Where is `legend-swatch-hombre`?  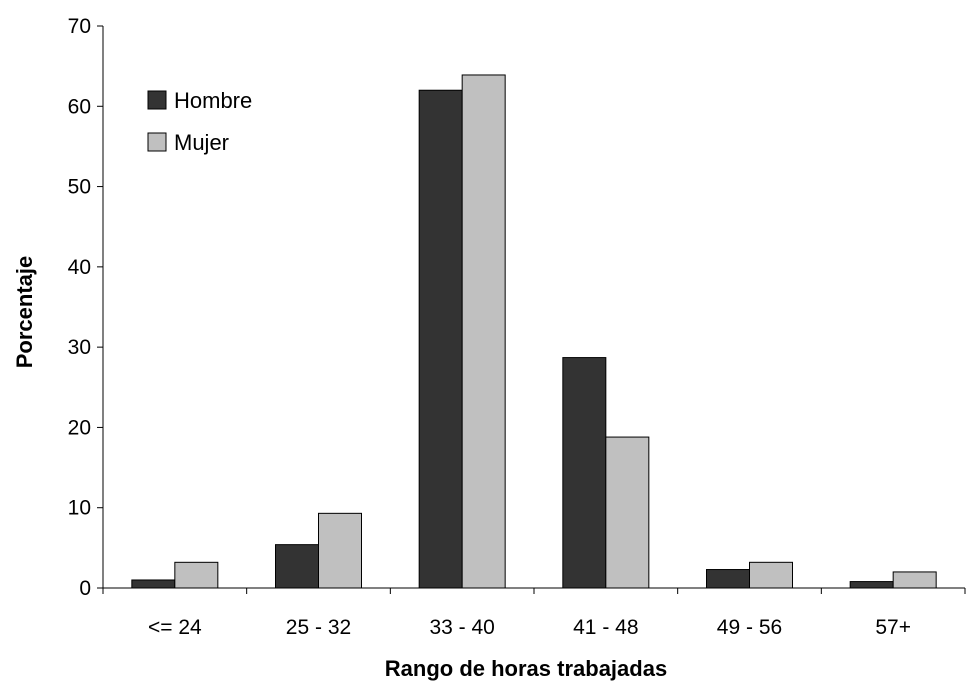 legend-swatch-hombre is located at coordinates (157, 100).